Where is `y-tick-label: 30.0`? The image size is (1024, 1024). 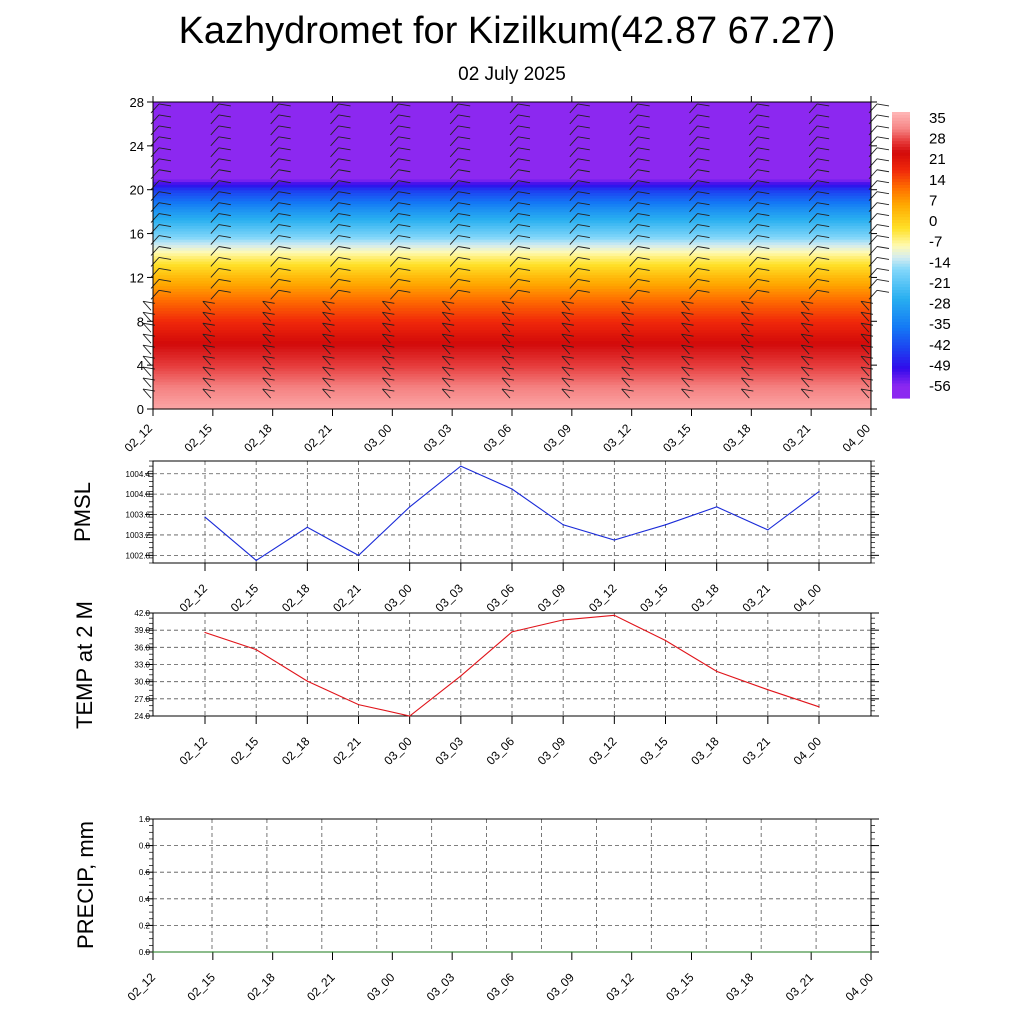 y-tick-label: 30.0 is located at coordinates (142, 682).